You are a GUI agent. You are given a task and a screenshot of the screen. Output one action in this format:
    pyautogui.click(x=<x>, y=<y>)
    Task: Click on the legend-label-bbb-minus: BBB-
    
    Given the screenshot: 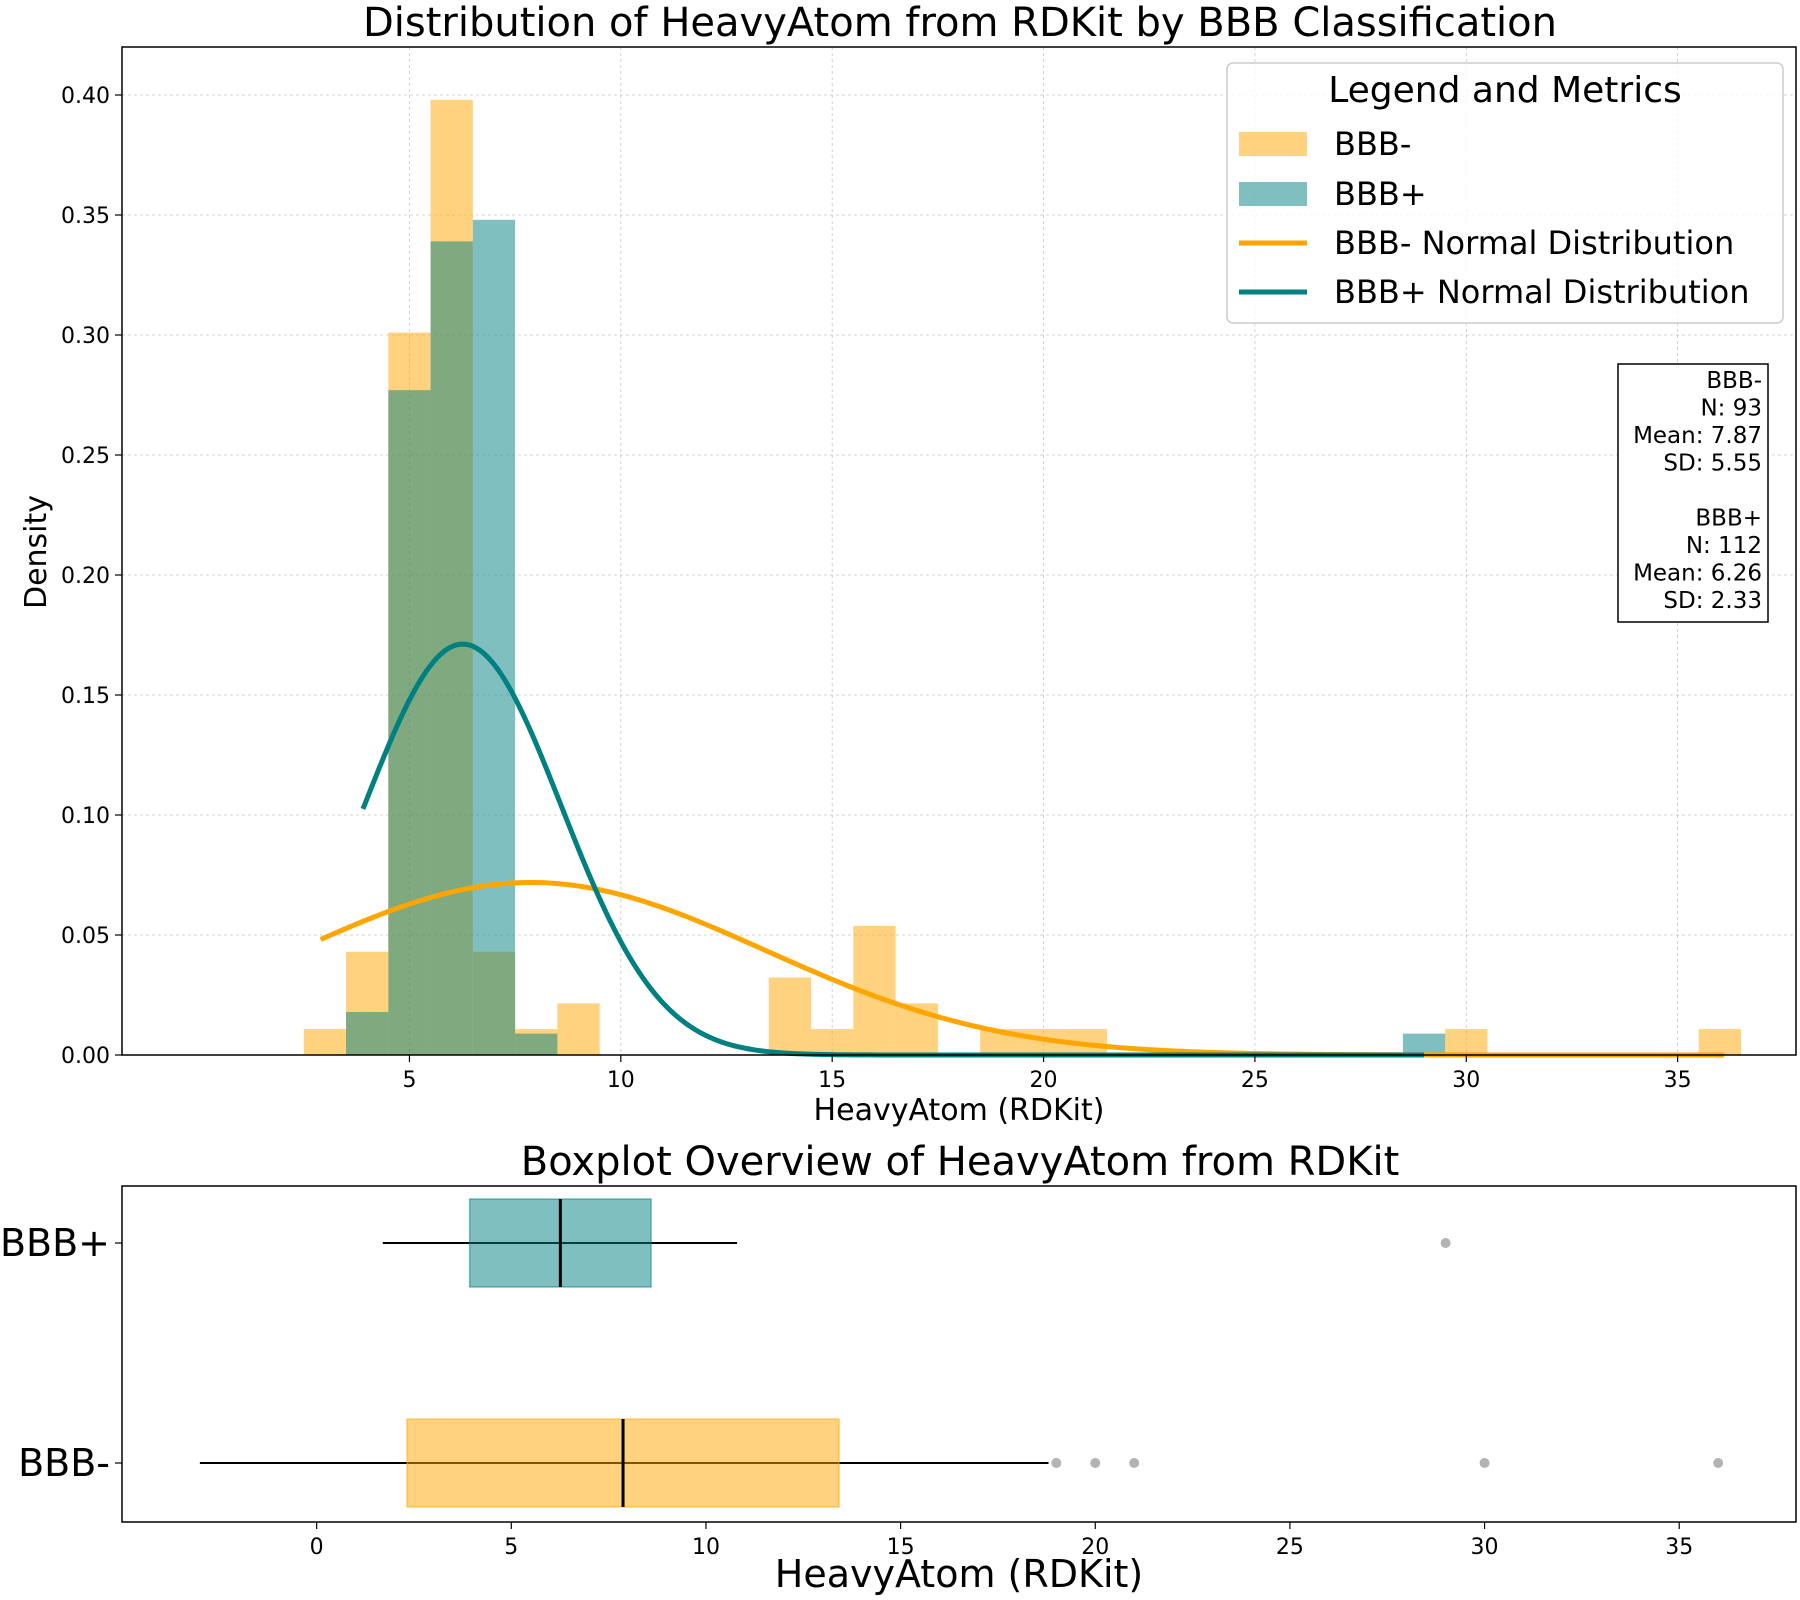 What is the action you would take?
    pyautogui.click(x=1372, y=144)
    